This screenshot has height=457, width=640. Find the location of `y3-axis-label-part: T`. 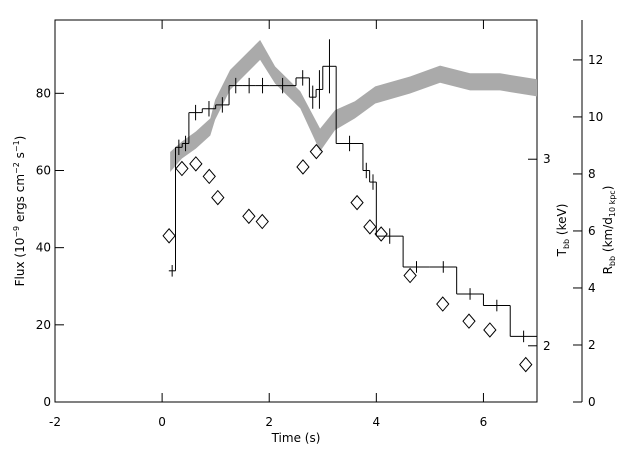

y3-axis-label-part: T is located at coordinates (562, 252).